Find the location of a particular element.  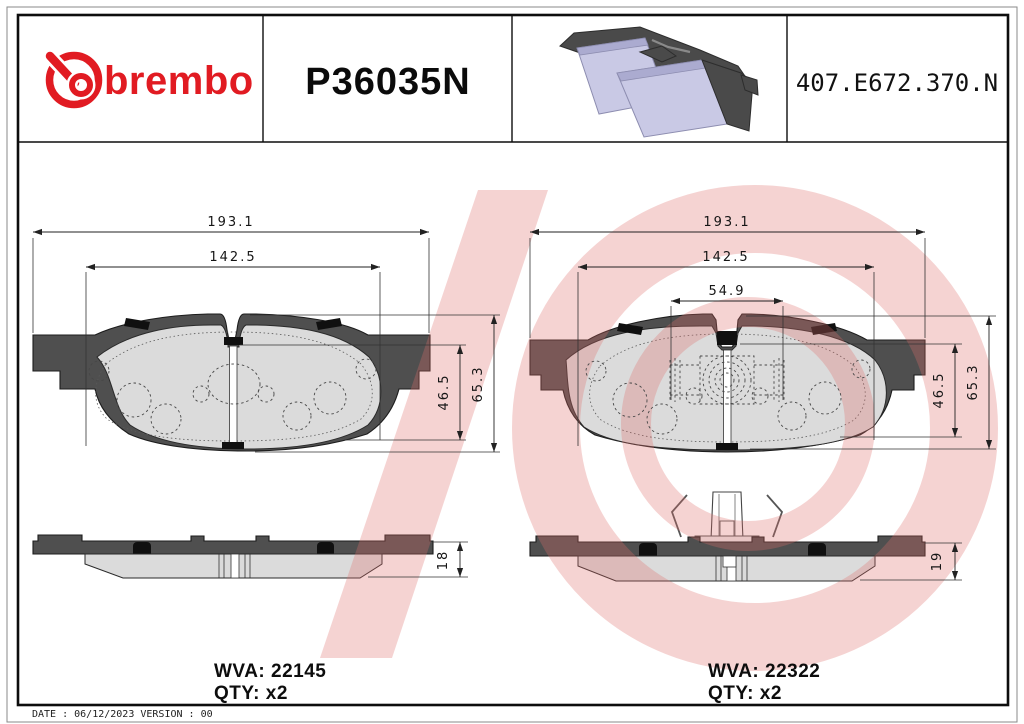

qty-left: QTY: x2 is located at coordinates (251, 693).